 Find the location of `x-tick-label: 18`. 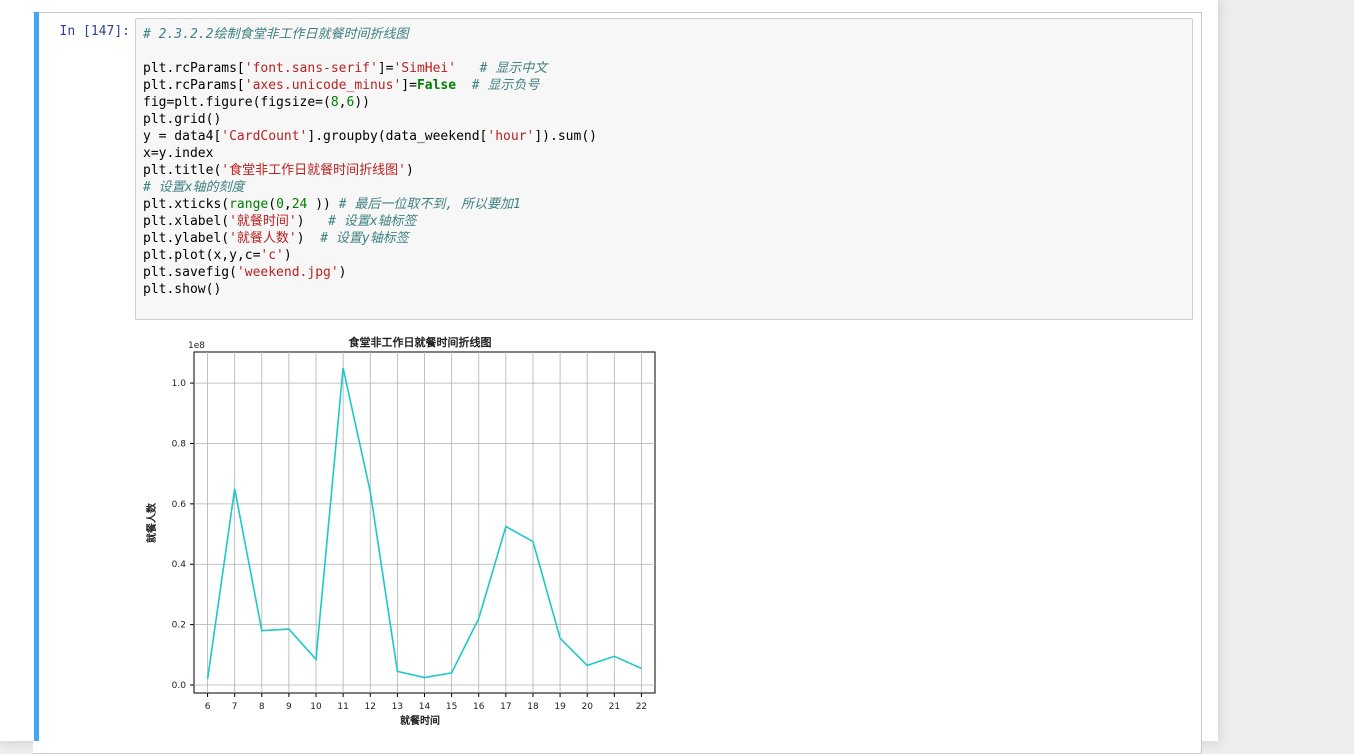

x-tick-label: 18 is located at coordinates (533, 707).